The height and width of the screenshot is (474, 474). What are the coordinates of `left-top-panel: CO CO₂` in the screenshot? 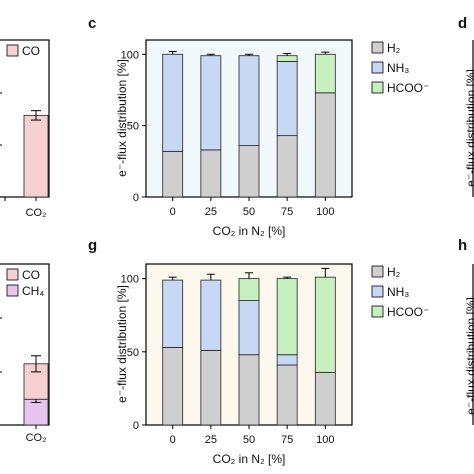 It's located at (25, 129).